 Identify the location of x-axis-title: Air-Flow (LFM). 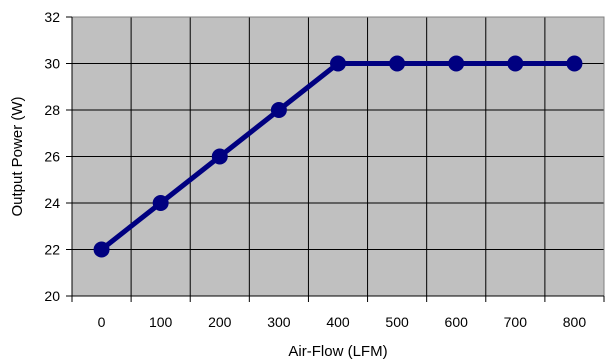
(337, 351).